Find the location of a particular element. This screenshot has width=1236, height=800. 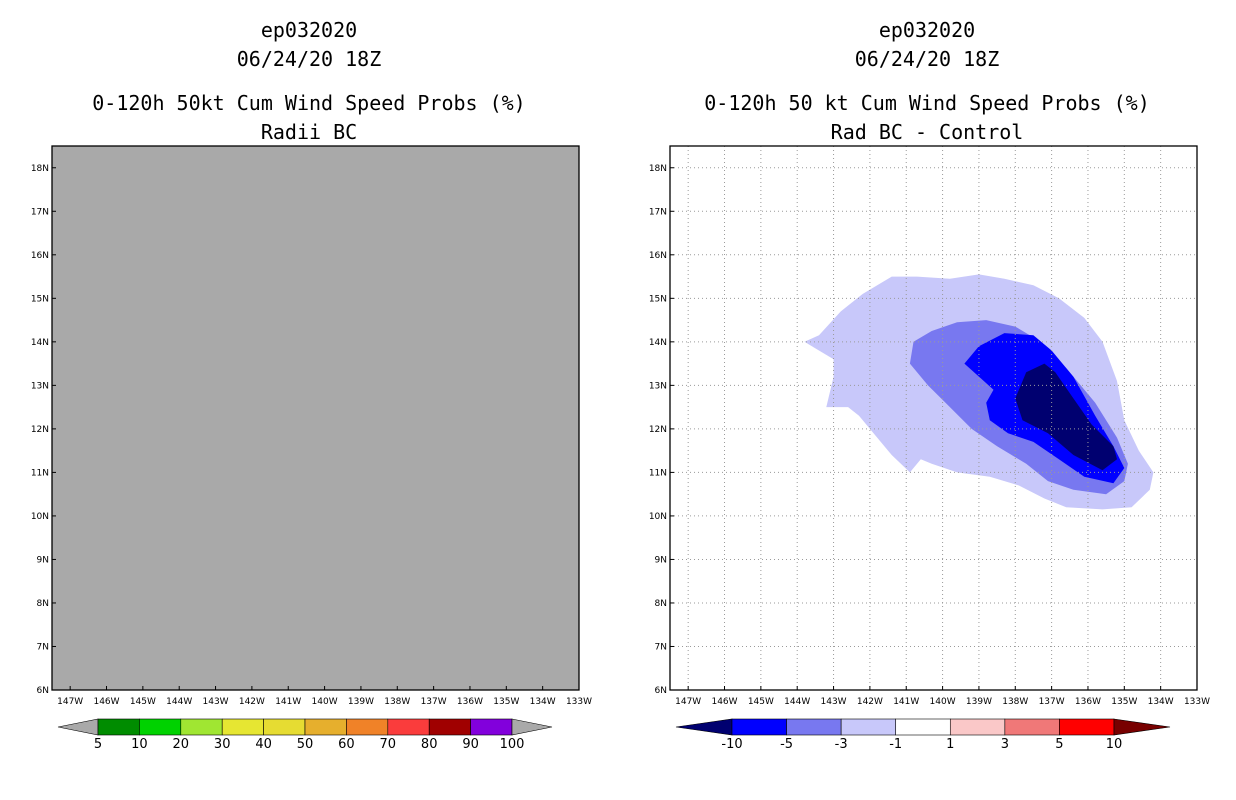

left-y-tick-label-6: 12N is located at coordinates (40, 430).